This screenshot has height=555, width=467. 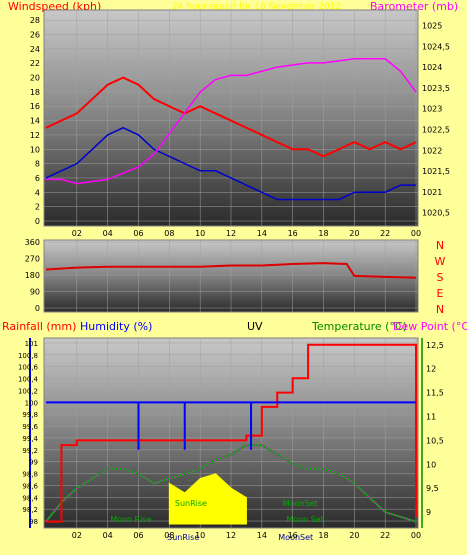 What do you see at coordinates (37, 192) in the screenshot?
I see `wind-y-tick: 4` at bounding box center [37, 192].